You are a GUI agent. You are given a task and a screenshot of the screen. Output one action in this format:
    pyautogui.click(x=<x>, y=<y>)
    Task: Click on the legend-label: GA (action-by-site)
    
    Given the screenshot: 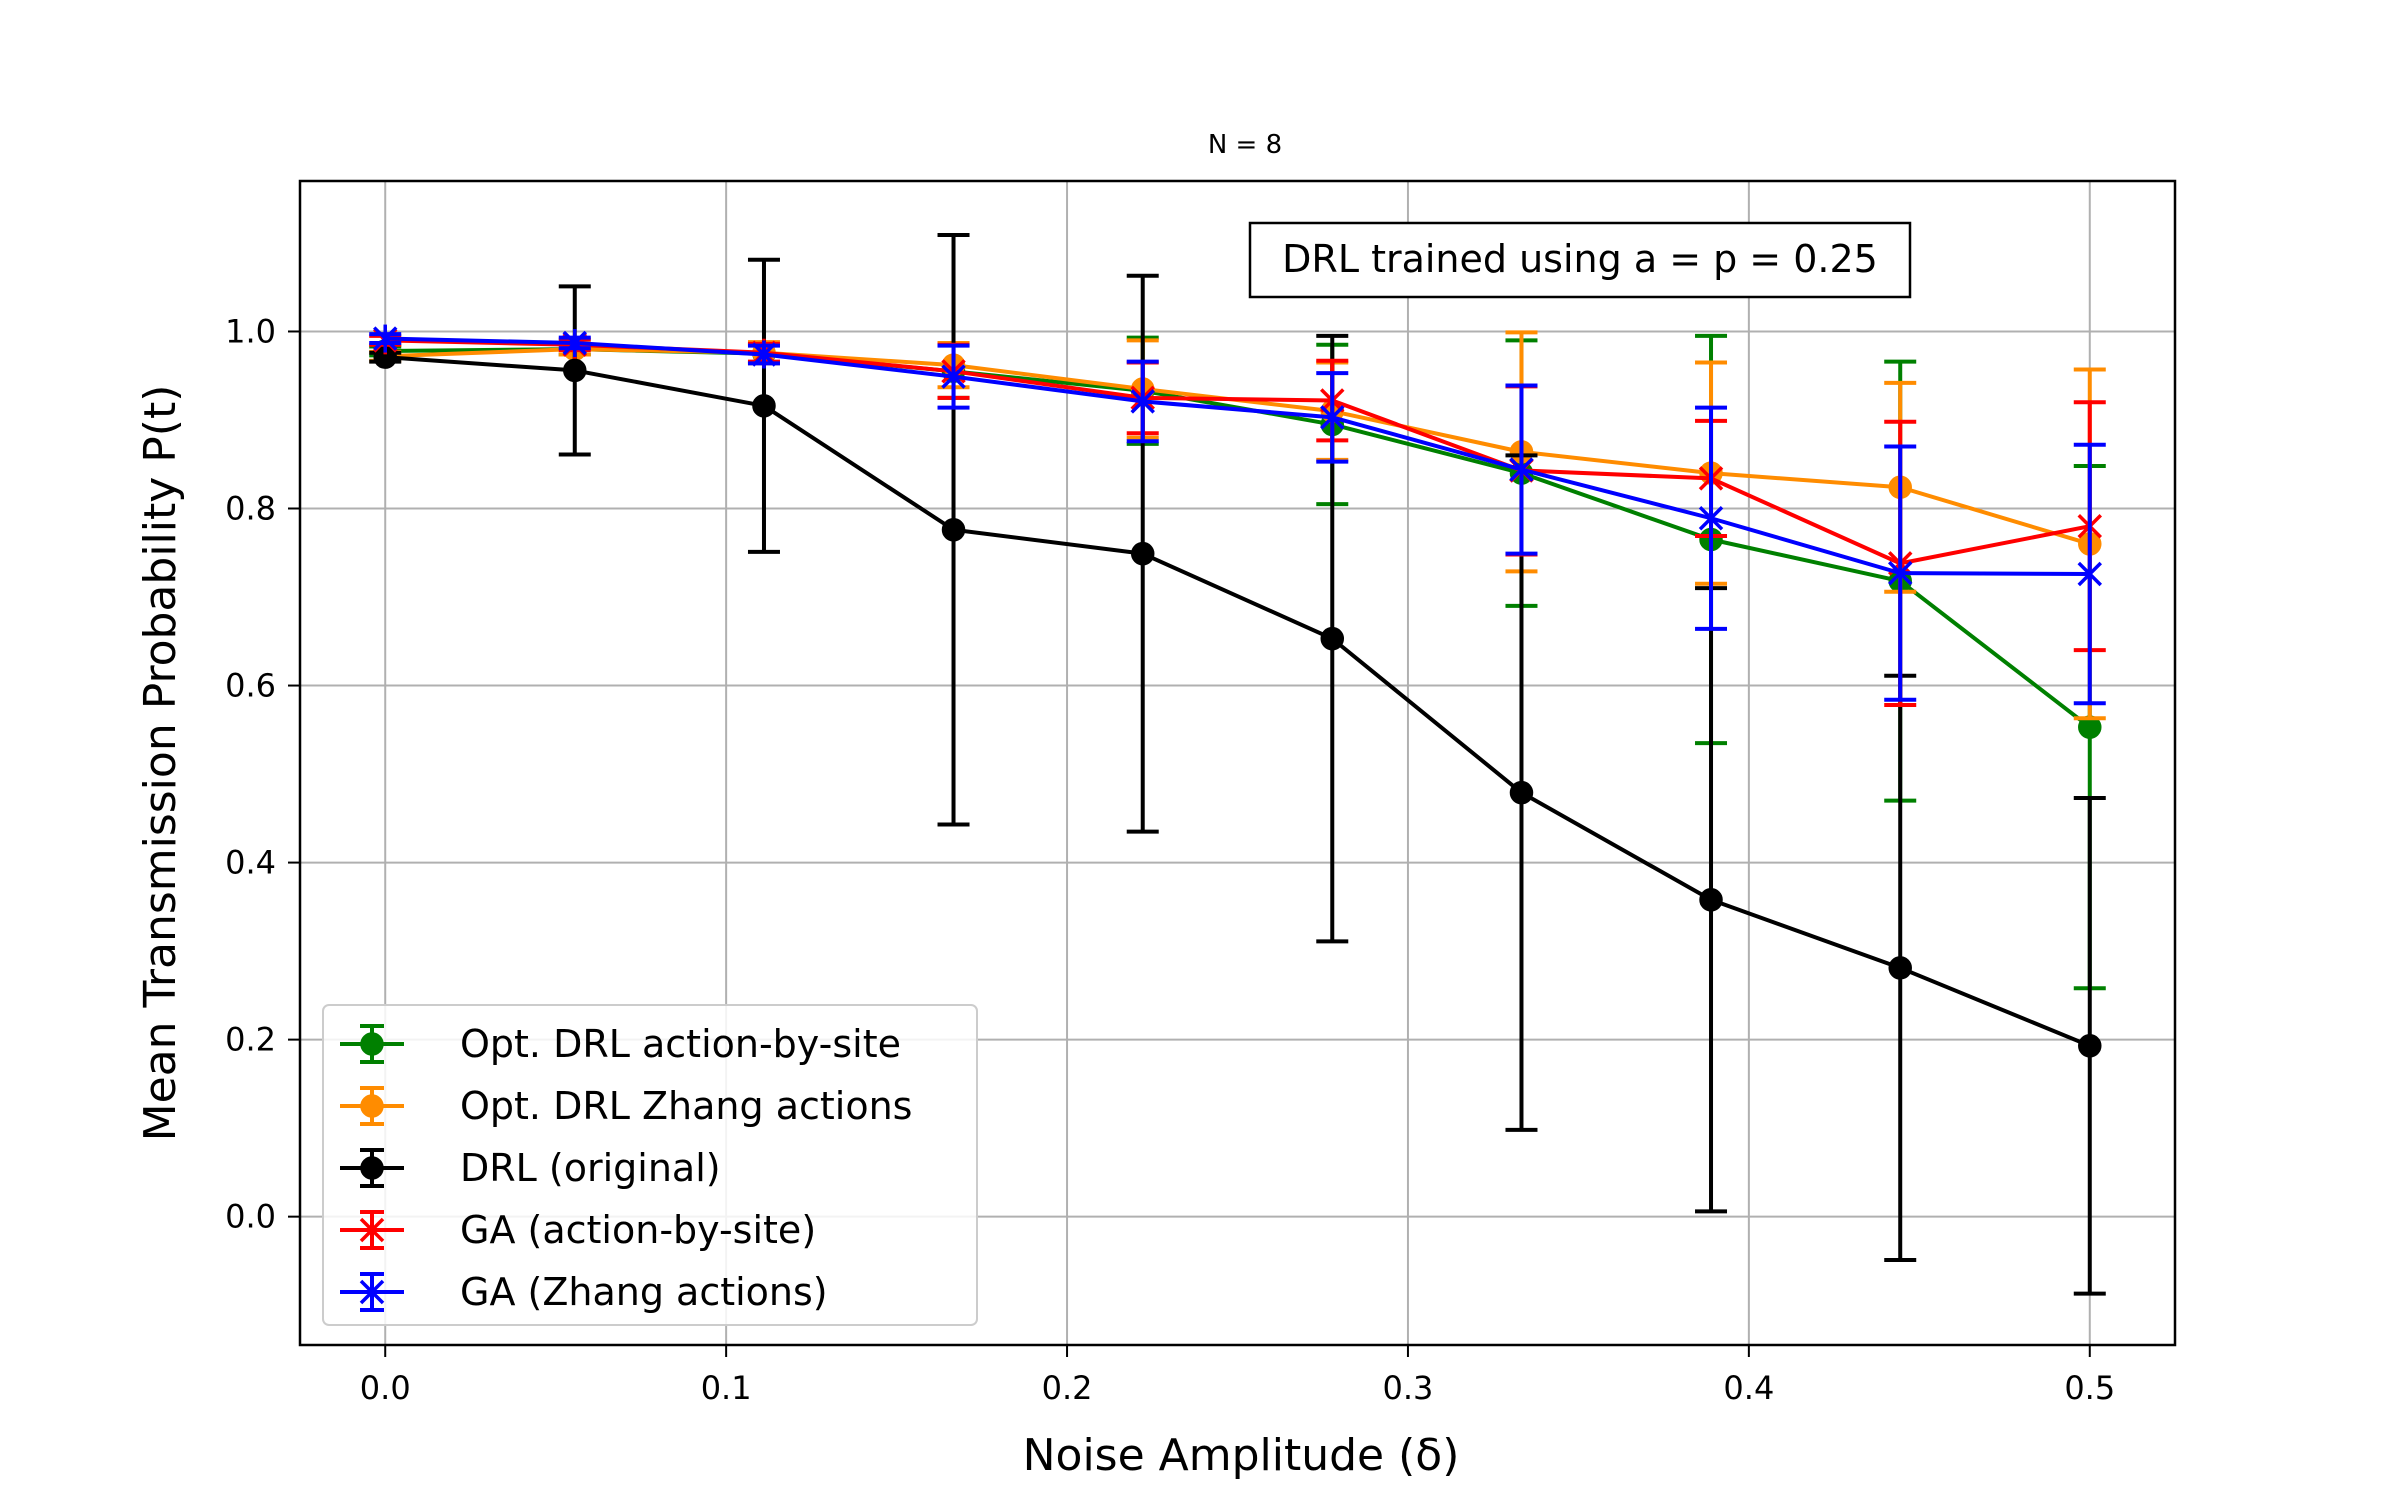 What is the action you would take?
    pyautogui.click(x=638, y=1230)
    